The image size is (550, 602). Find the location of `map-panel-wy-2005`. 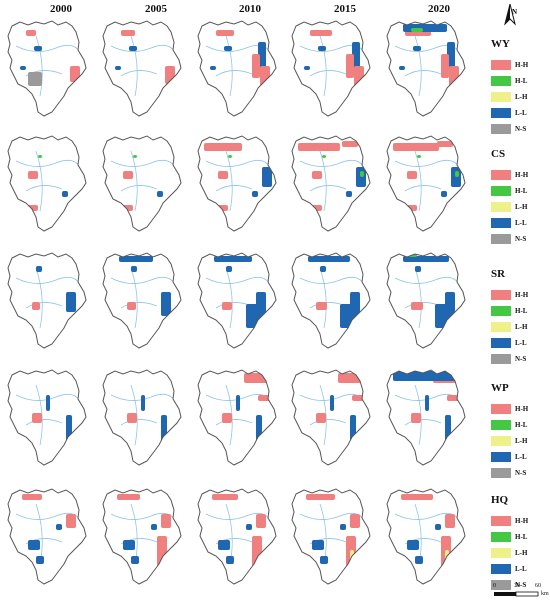

map-panel-wy-2005 is located at coordinates (142, 68).